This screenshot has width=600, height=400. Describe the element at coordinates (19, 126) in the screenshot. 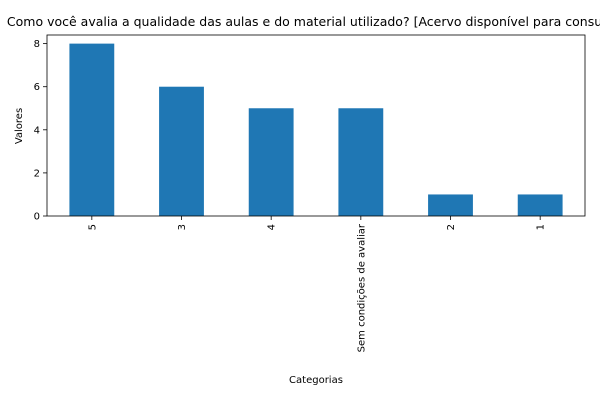

I see `y-axis-label: Valores` at that location.